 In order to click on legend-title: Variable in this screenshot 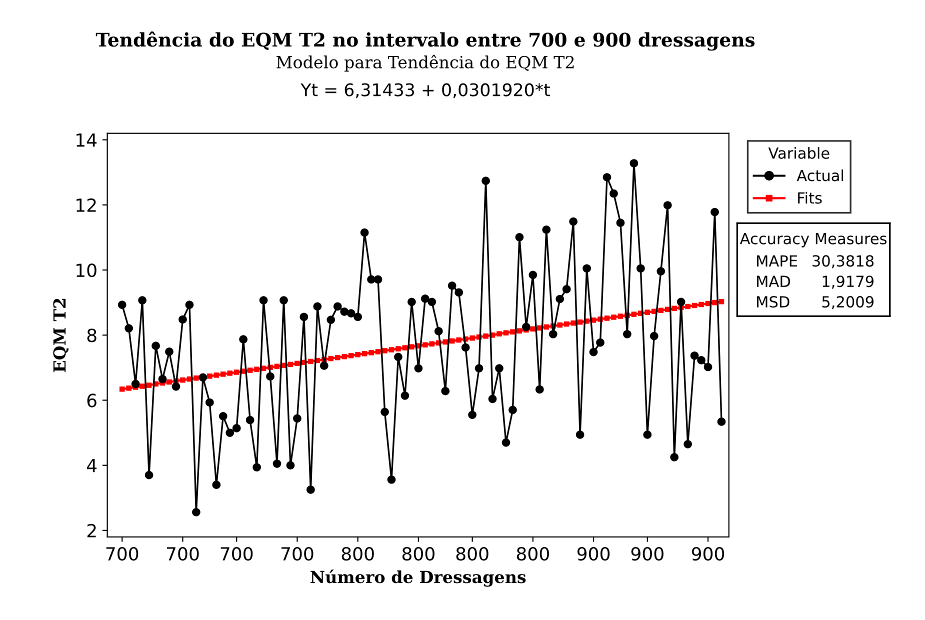, I will do `click(799, 153)`.